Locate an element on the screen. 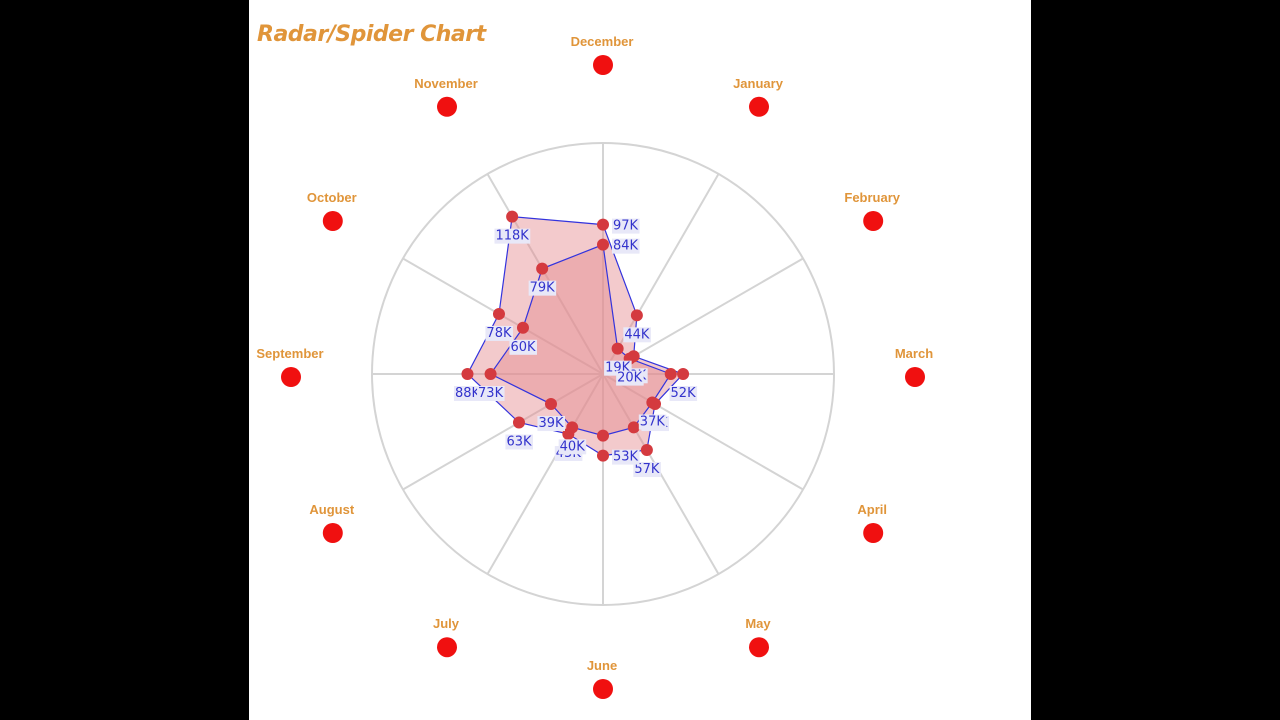  data-point-march-s1 is located at coordinates (683, 374).